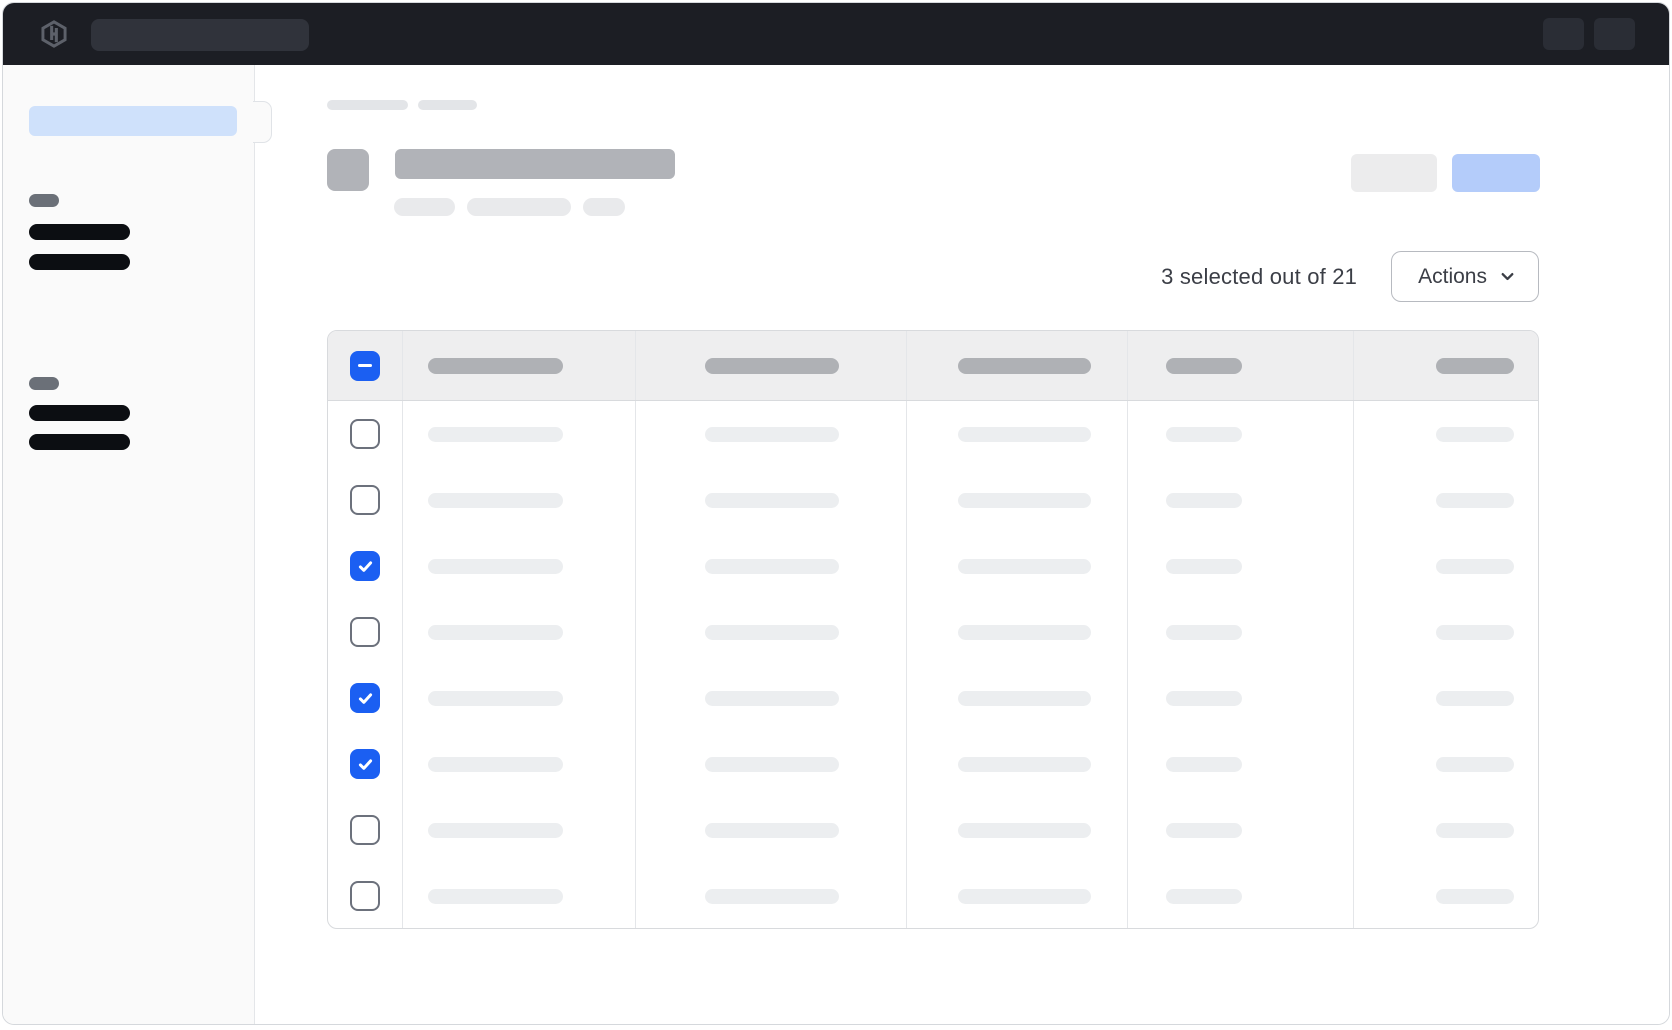 The width and height of the screenshot is (1672, 1030). I want to click on chevron-down-icon, so click(1507, 276).